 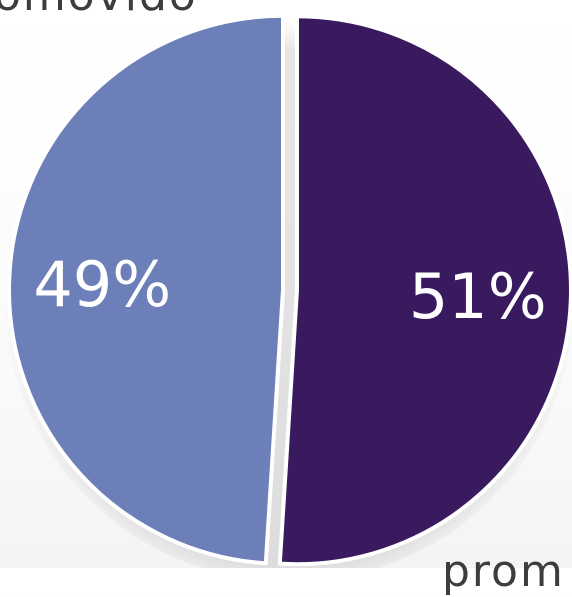 I want to click on pie-data-labels: 49% 51%, so click(x=289, y=290).